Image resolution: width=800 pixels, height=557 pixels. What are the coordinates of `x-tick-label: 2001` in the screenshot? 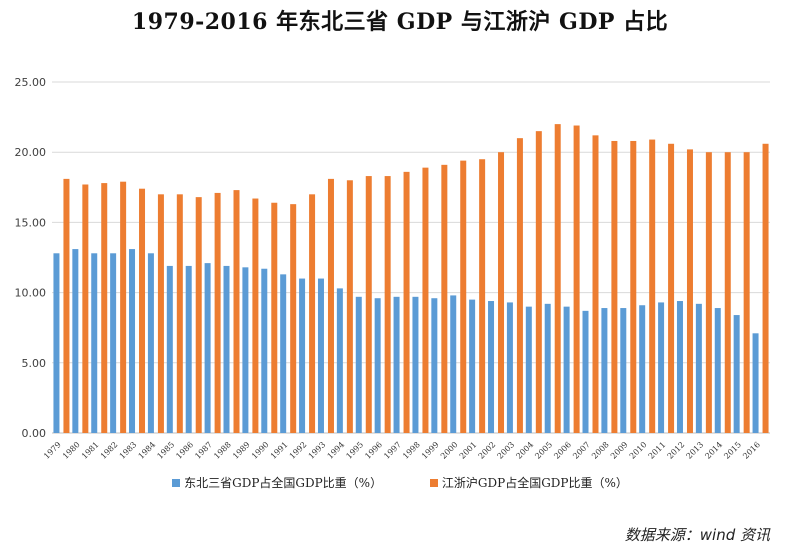 It's located at (468, 450).